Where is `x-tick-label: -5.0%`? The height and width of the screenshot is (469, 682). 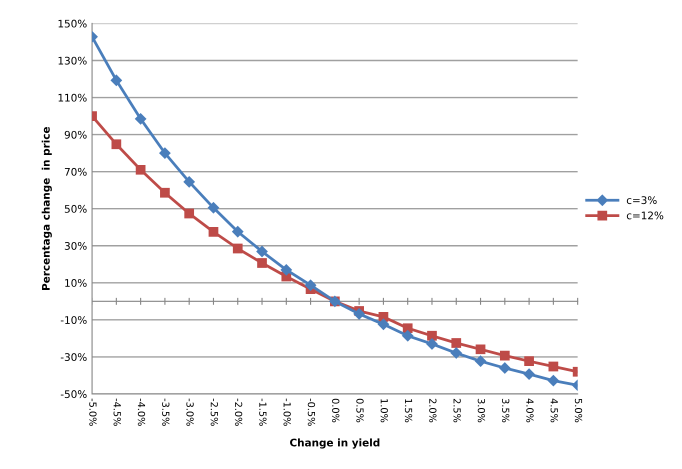 x-tick-label: -5.0% is located at coordinates (93, 412).